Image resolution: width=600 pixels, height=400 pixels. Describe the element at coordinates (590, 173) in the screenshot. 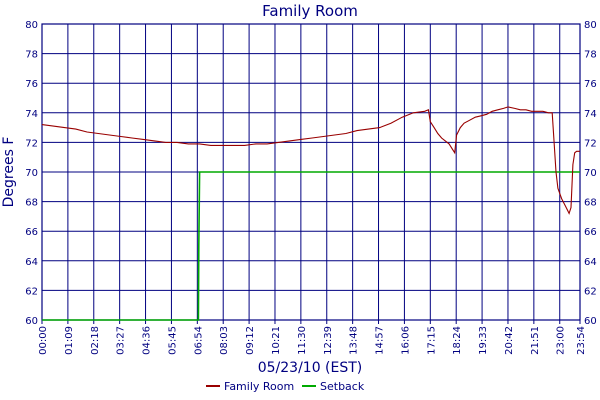

I see `y-tick-label-right: 70` at that location.